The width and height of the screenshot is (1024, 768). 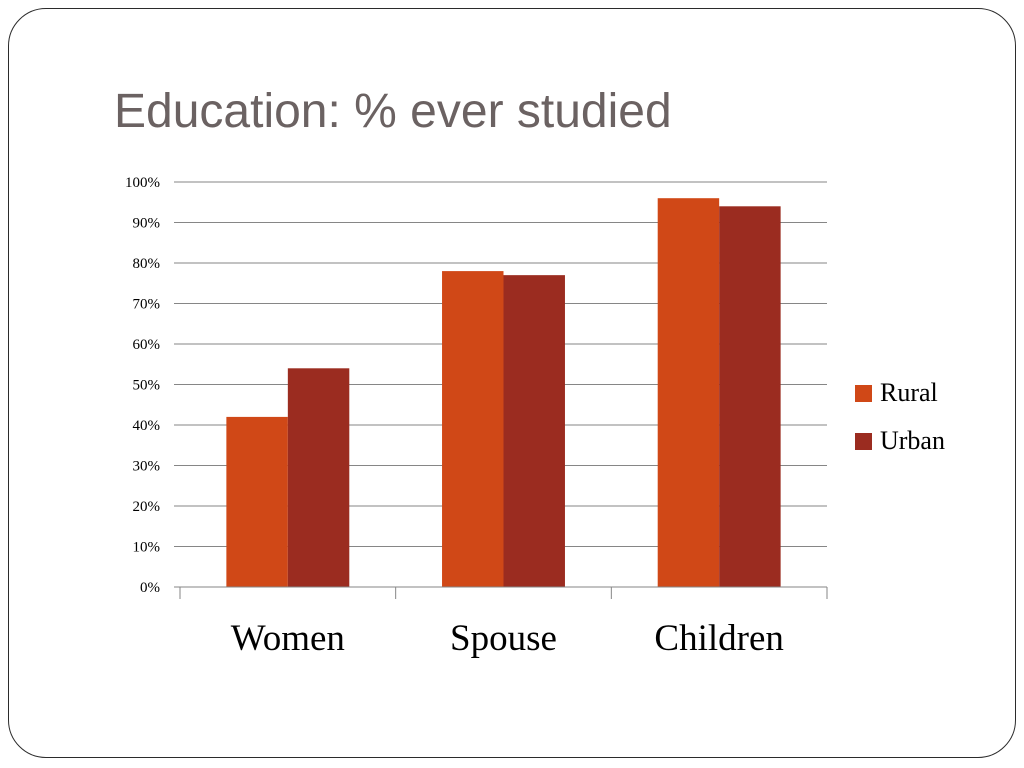 I want to click on y-axis-tick-labels: 0% 10% 20% 30% 40% 50% 60% 70% 80% 90% 100%, so click(x=142, y=385).